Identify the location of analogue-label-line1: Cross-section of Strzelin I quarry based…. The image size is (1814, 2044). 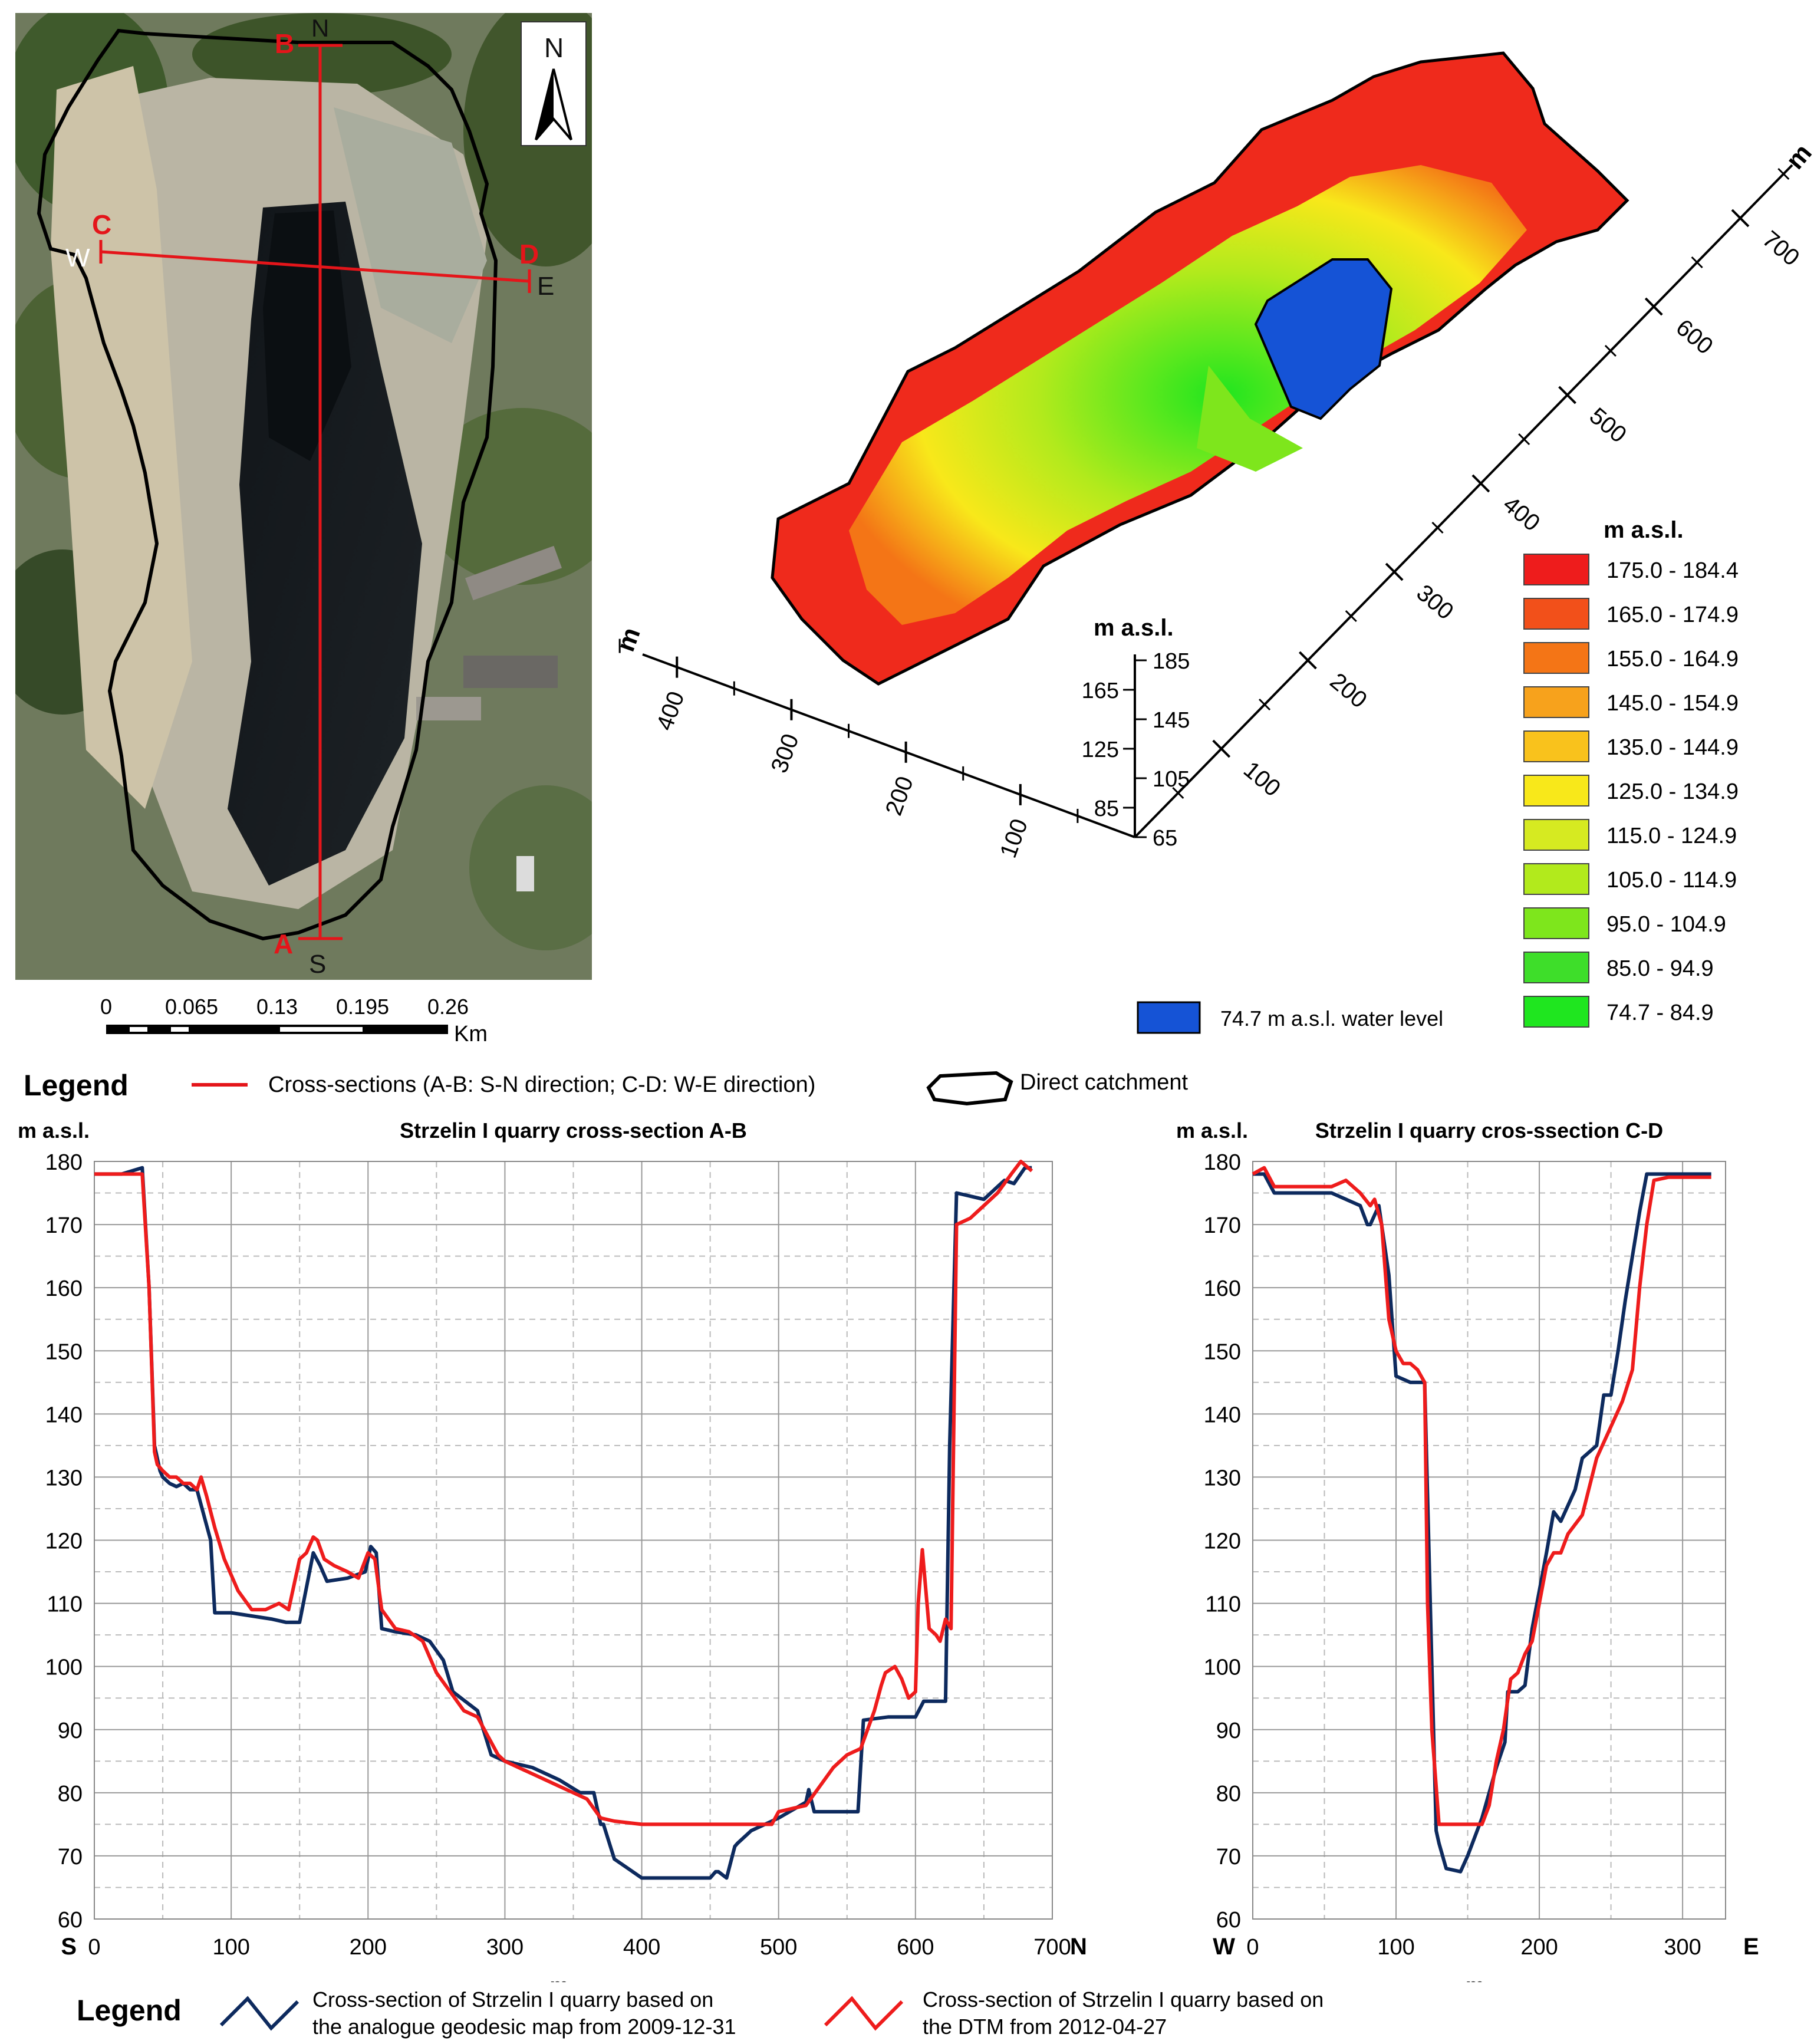
(513, 1999).